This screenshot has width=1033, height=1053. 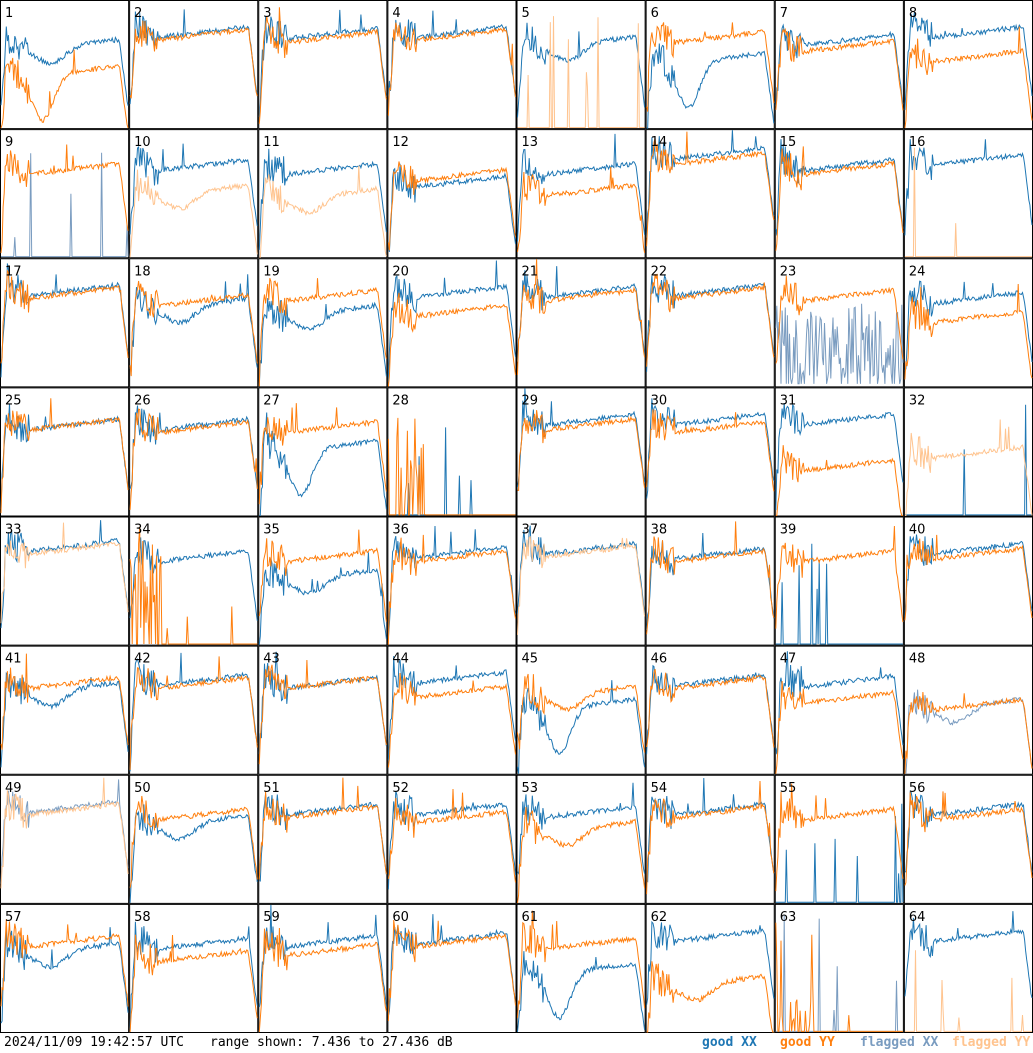 I want to click on panel-label: 51, so click(x=271, y=788).